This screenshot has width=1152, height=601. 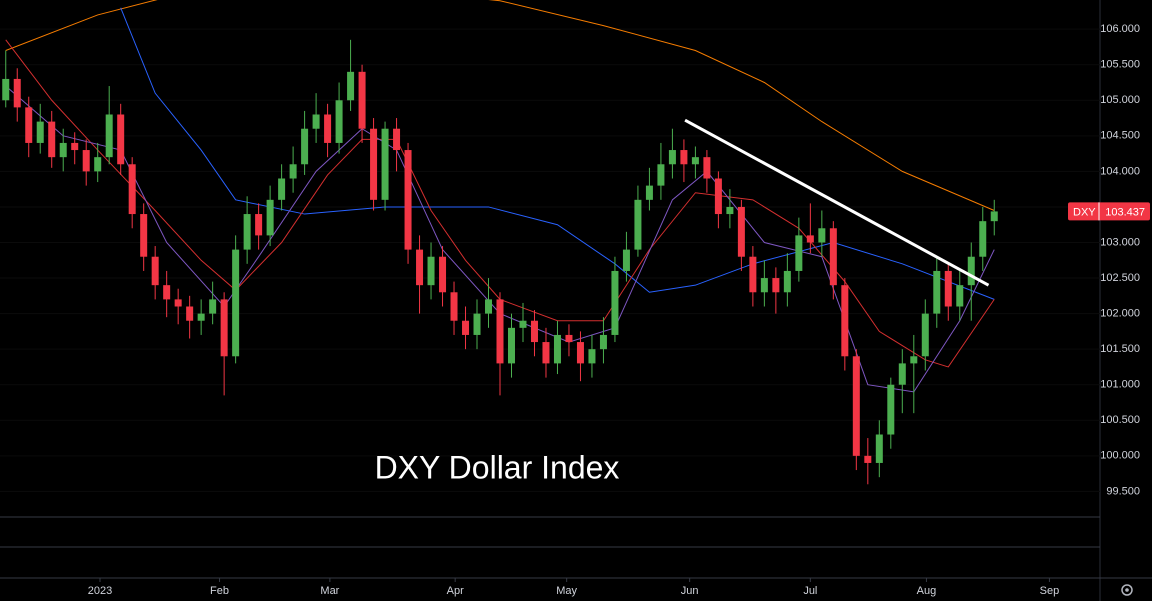 What do you see at coordinates (1120, 278) in the screenshot?
I see `y-tick-label: 102.500` at bounding box center [1120, 278].